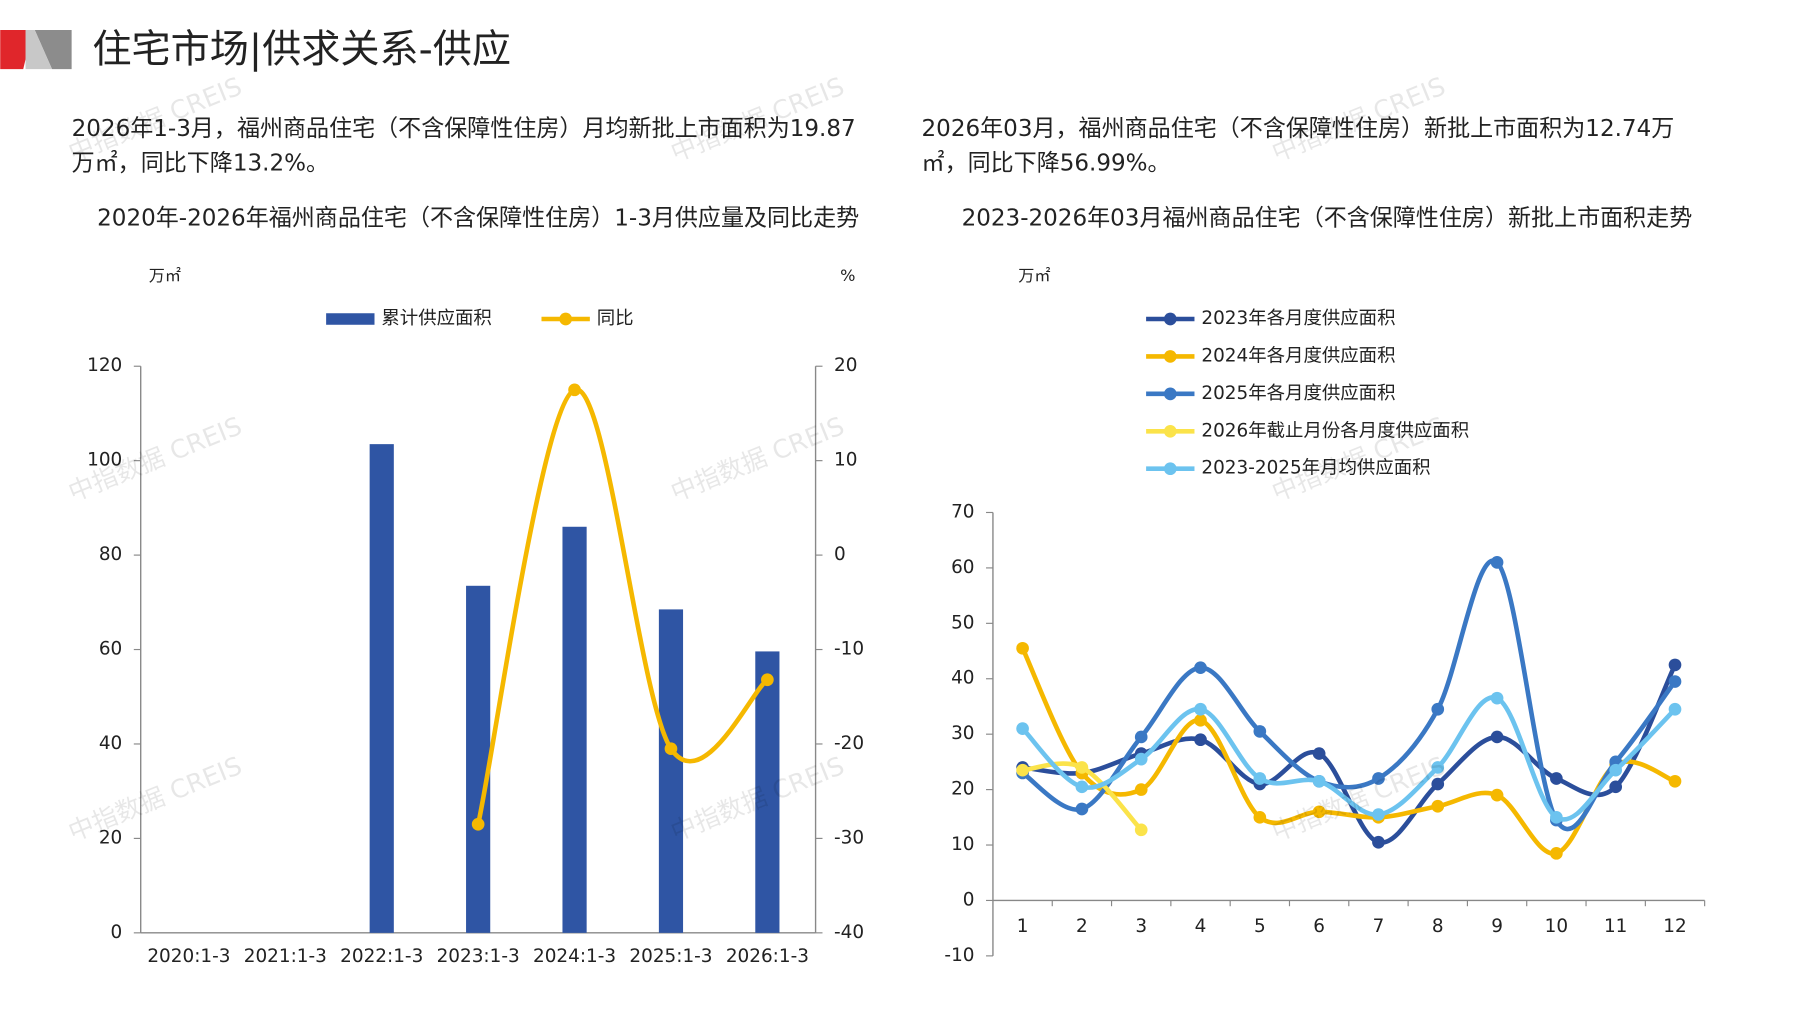 This screenshot has width=1797, height=1010. I want to click on x-tick-label: 2020:1-3, so click(188, 956).